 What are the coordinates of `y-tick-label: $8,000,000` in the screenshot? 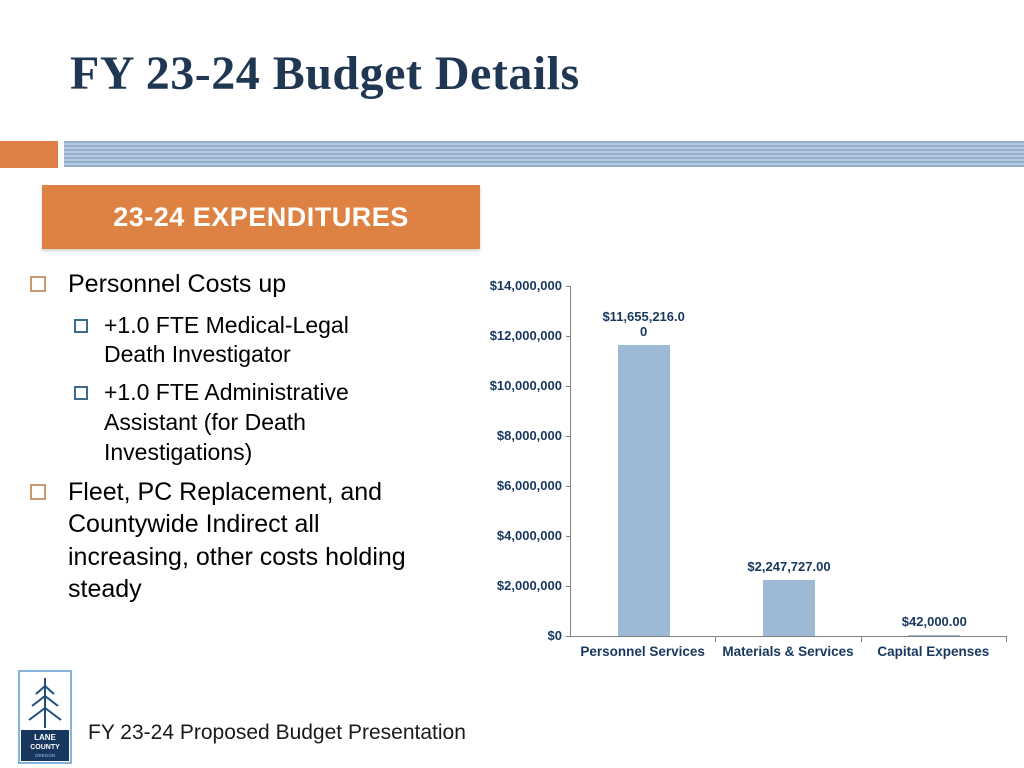 It's located at (529, 435).